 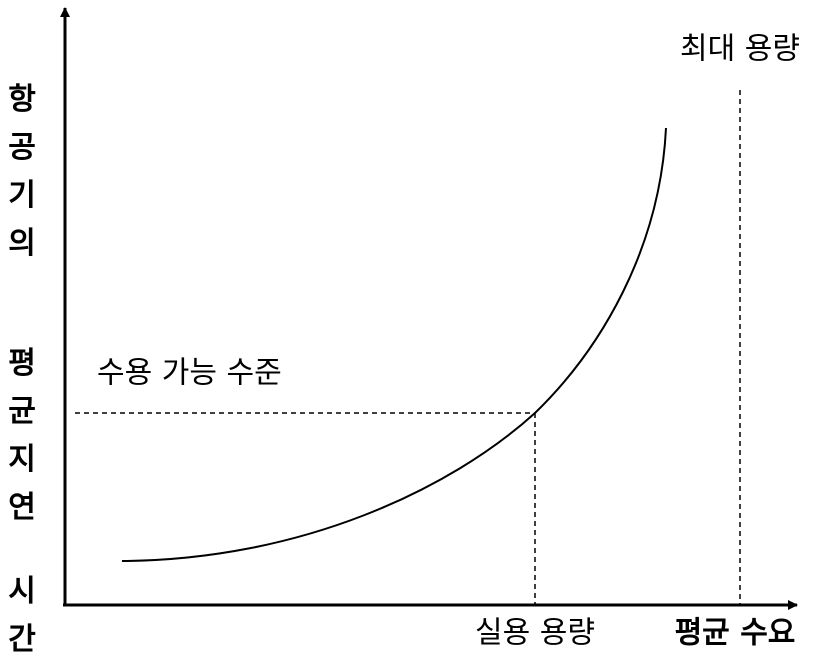 I want to click on max-capacity-label: 최대 용량, so click(x=740, y=49).